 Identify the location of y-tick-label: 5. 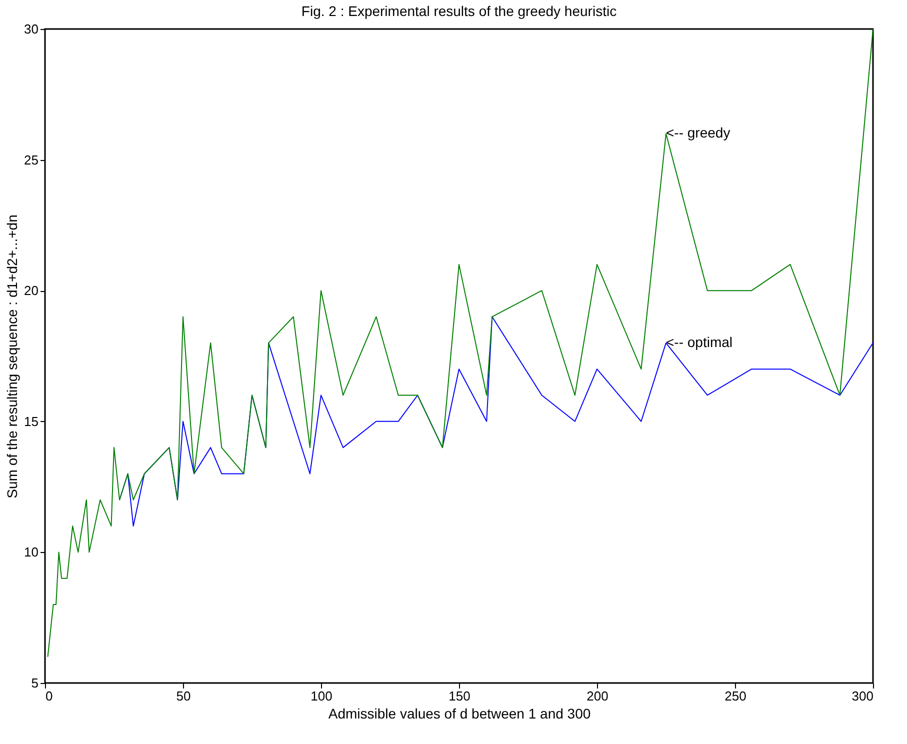
(34, 683).